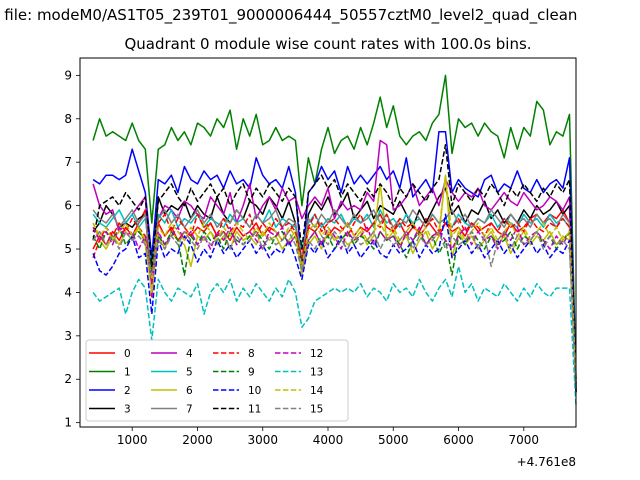 Image resolution: width=640 pixels, height=480 pixels. What do you see at coordinates (316, 354) in the screenshot?
I see `legend-label-12: 12` at bounding box center [316, 354].